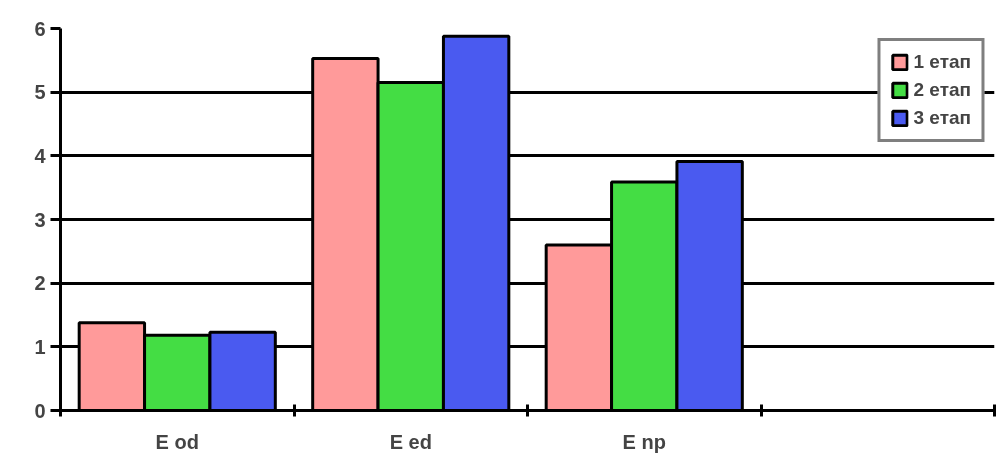 The image size is (1006, 464). What do you see at coordinates (40, 410) in the screenshot?
I see `y-tick-label: 0` at bounding box center [40, 410].